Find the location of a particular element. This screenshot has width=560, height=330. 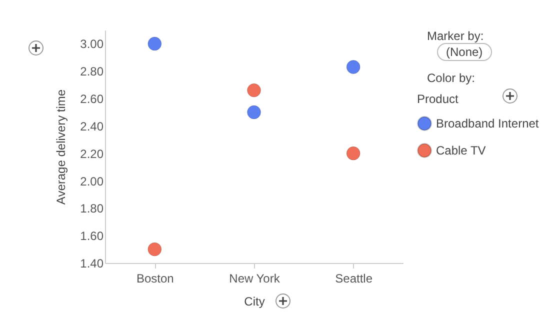

y-tick-label: 1.80 is located at coordinates (92, 209).